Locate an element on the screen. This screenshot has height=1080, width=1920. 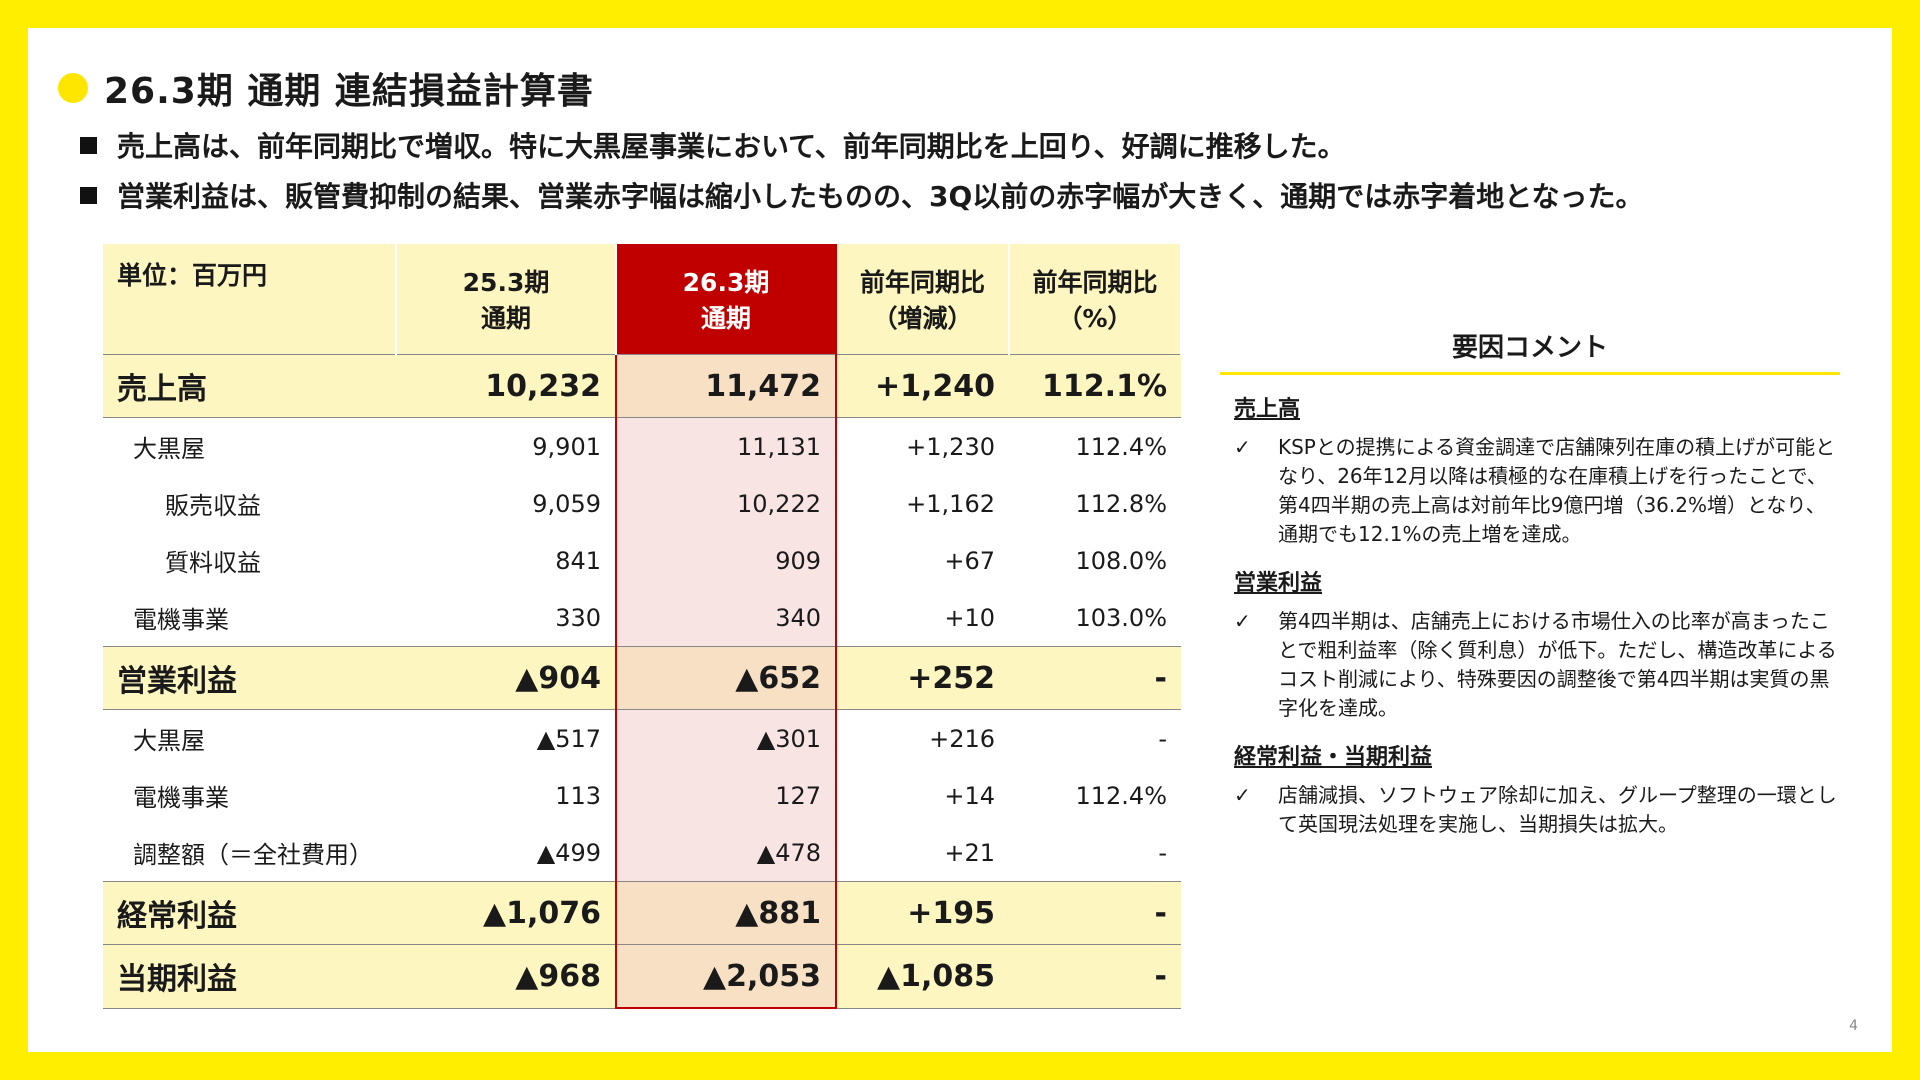
col-header-pct: 前年同期比 （%） is located at coordinates (1095, 299).